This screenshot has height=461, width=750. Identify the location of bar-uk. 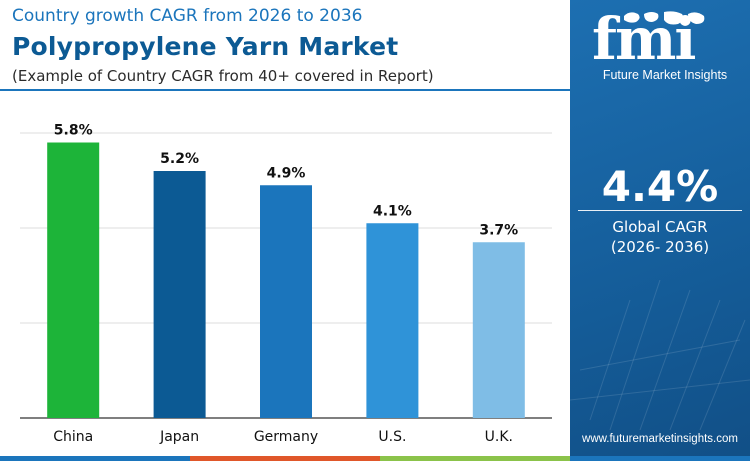
(498, 330).